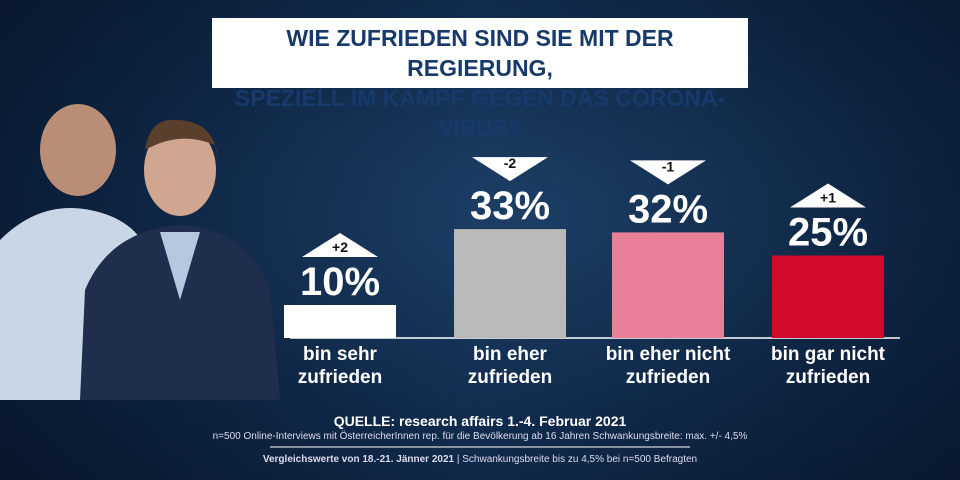 The image size is (960, 480). What do you see at coordinates (668, 166) in the screenshot?
I see `change-label: -1` at bounding box center [668, 166].